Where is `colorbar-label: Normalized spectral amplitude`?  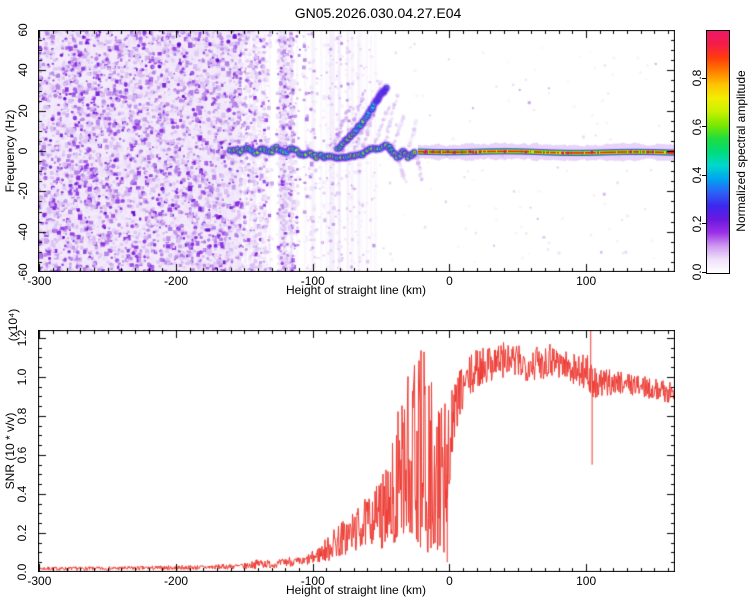 colorbar-label: Normalized spectral amplitude is located at coordinates (741, 151).